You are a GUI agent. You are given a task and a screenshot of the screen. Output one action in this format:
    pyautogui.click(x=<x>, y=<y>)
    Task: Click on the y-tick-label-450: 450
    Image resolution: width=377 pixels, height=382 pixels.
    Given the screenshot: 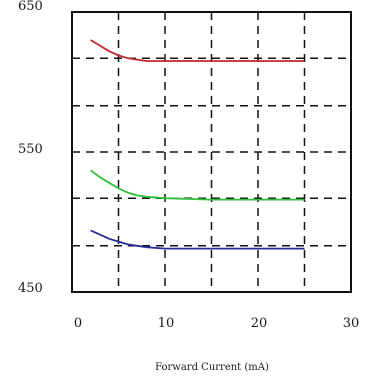 What is the action you would take?
    pyautogui.click(x=30, y=288)
    